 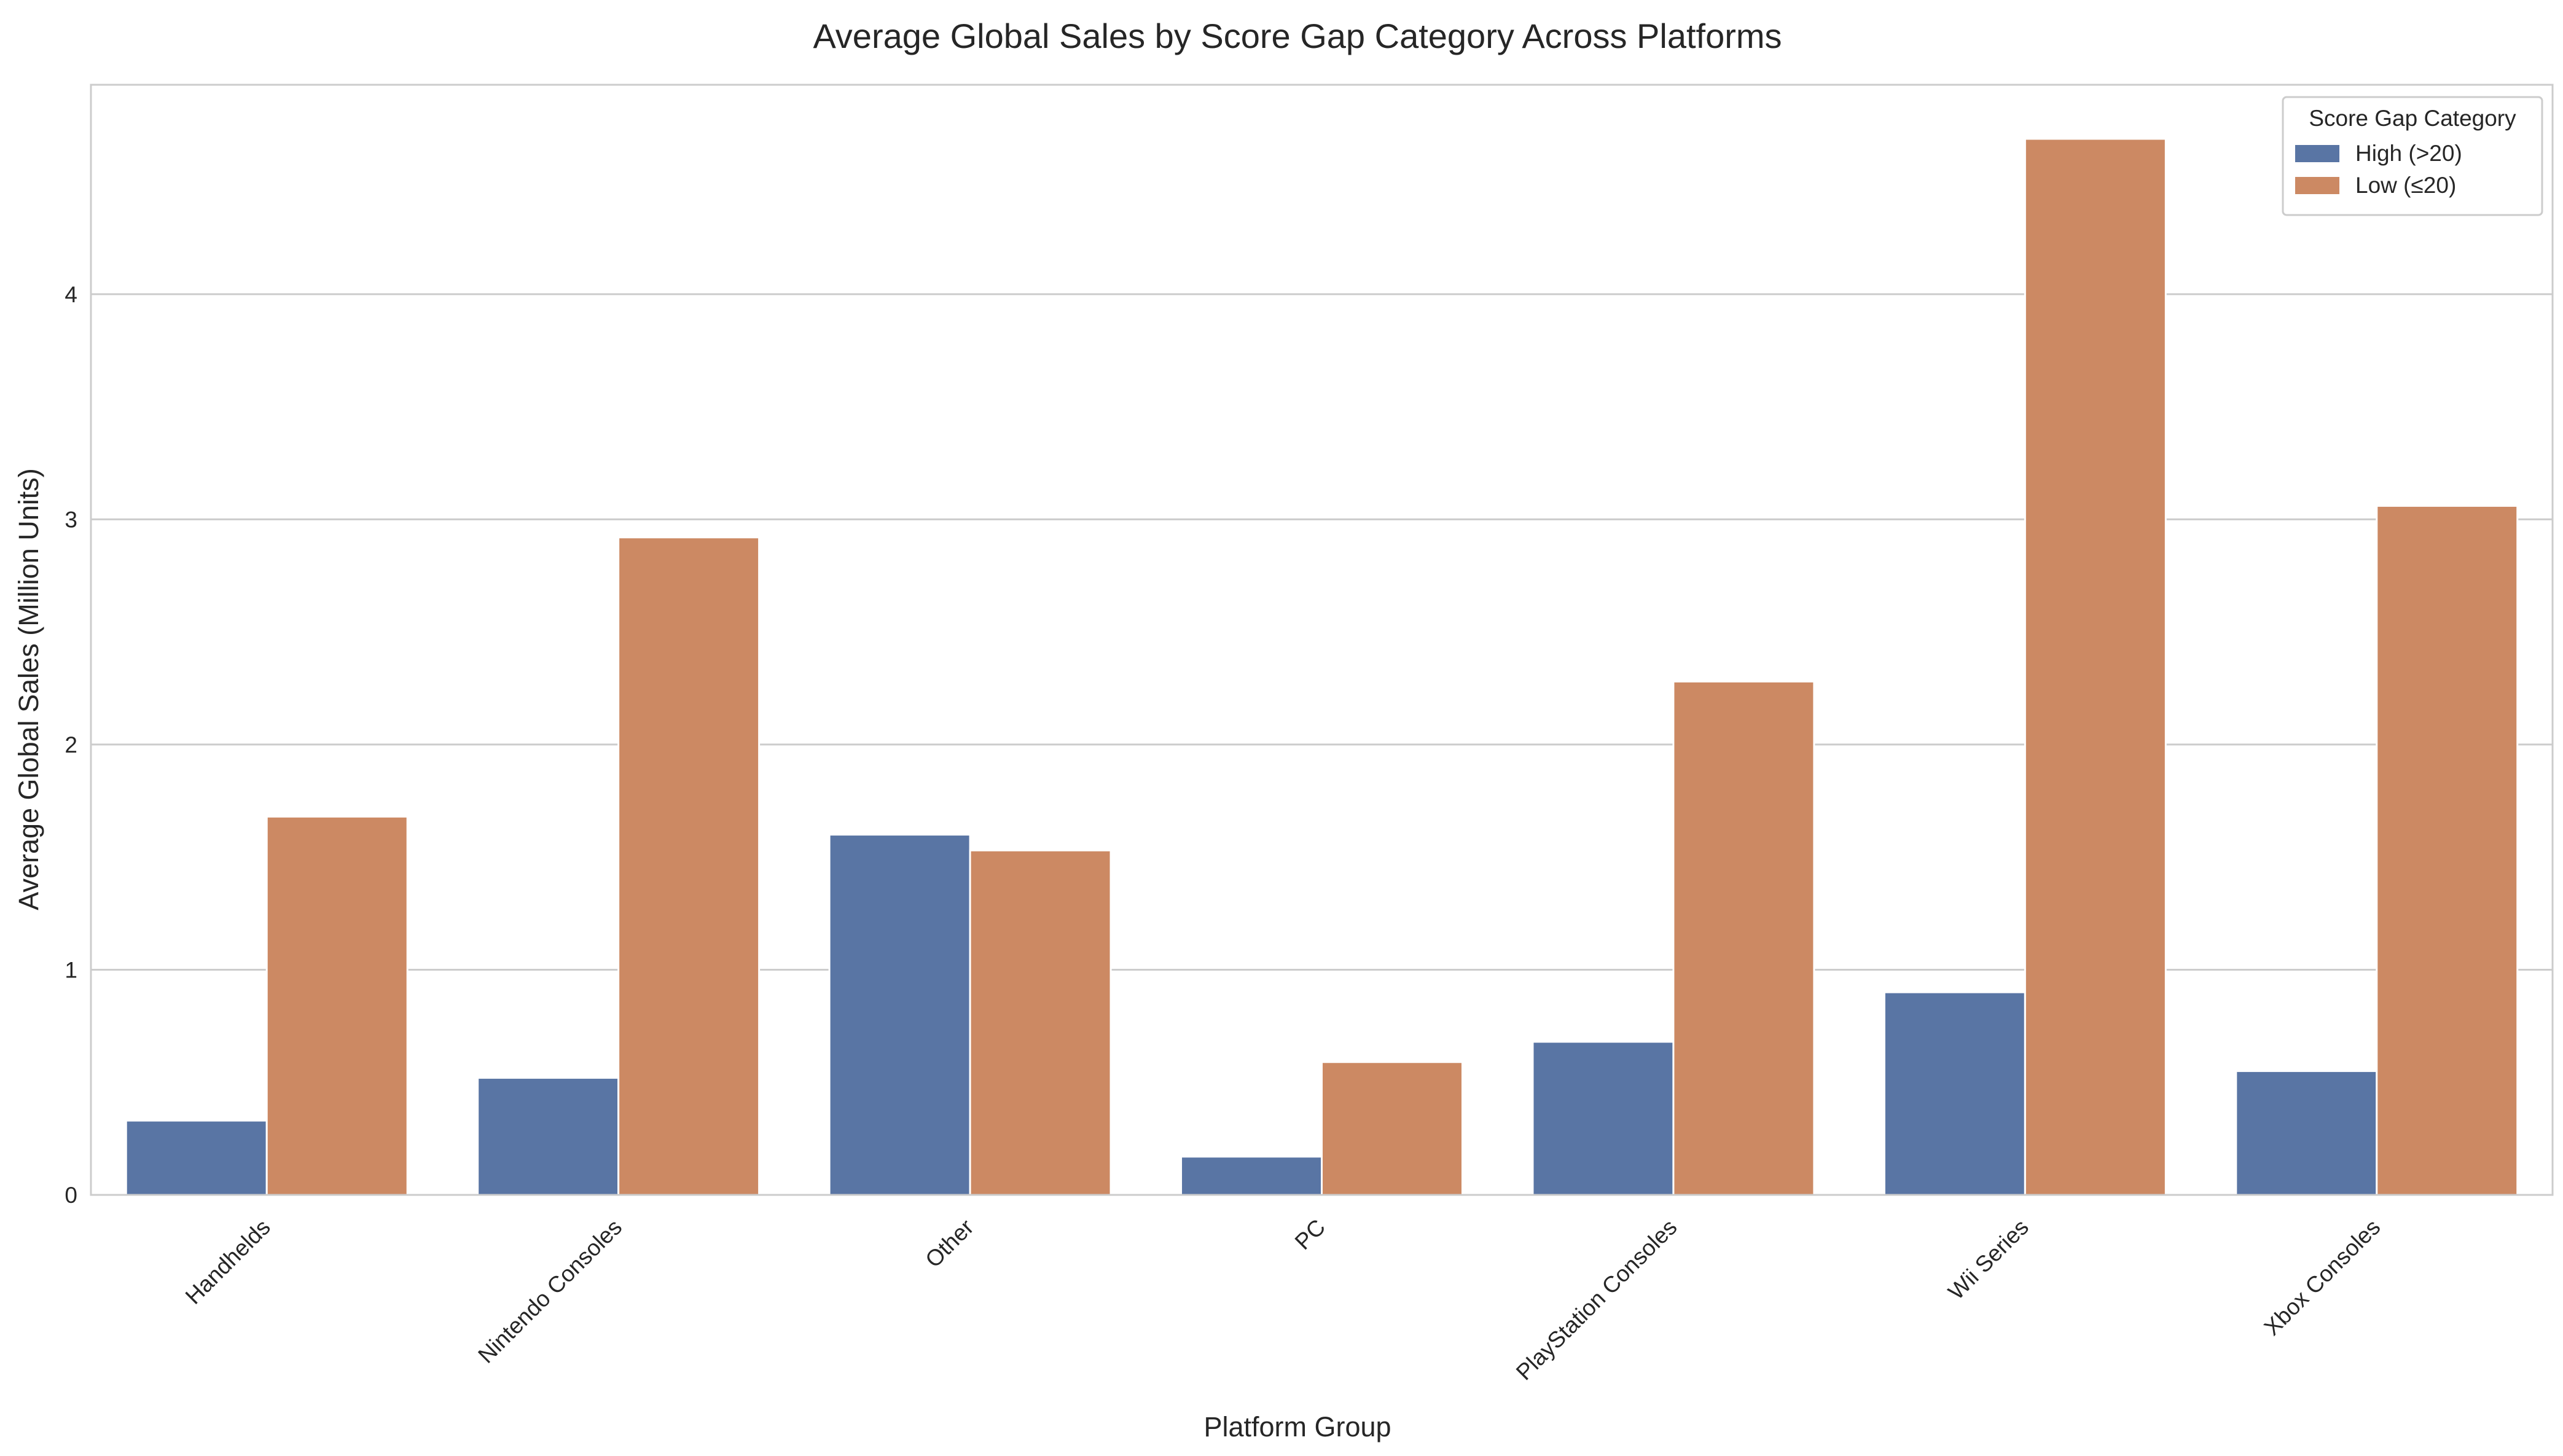 What do you see at coordinates (71, 294) in the screenshot?
I see `y-tick-label: 4` at bounding box center [71, 294].